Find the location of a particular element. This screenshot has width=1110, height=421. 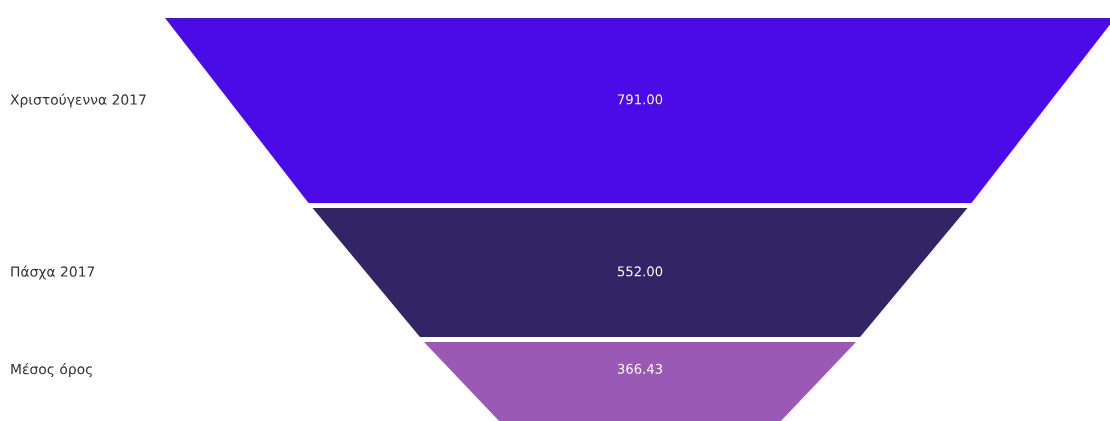

data-label: 366.43 is located at coordinates (640, 368).